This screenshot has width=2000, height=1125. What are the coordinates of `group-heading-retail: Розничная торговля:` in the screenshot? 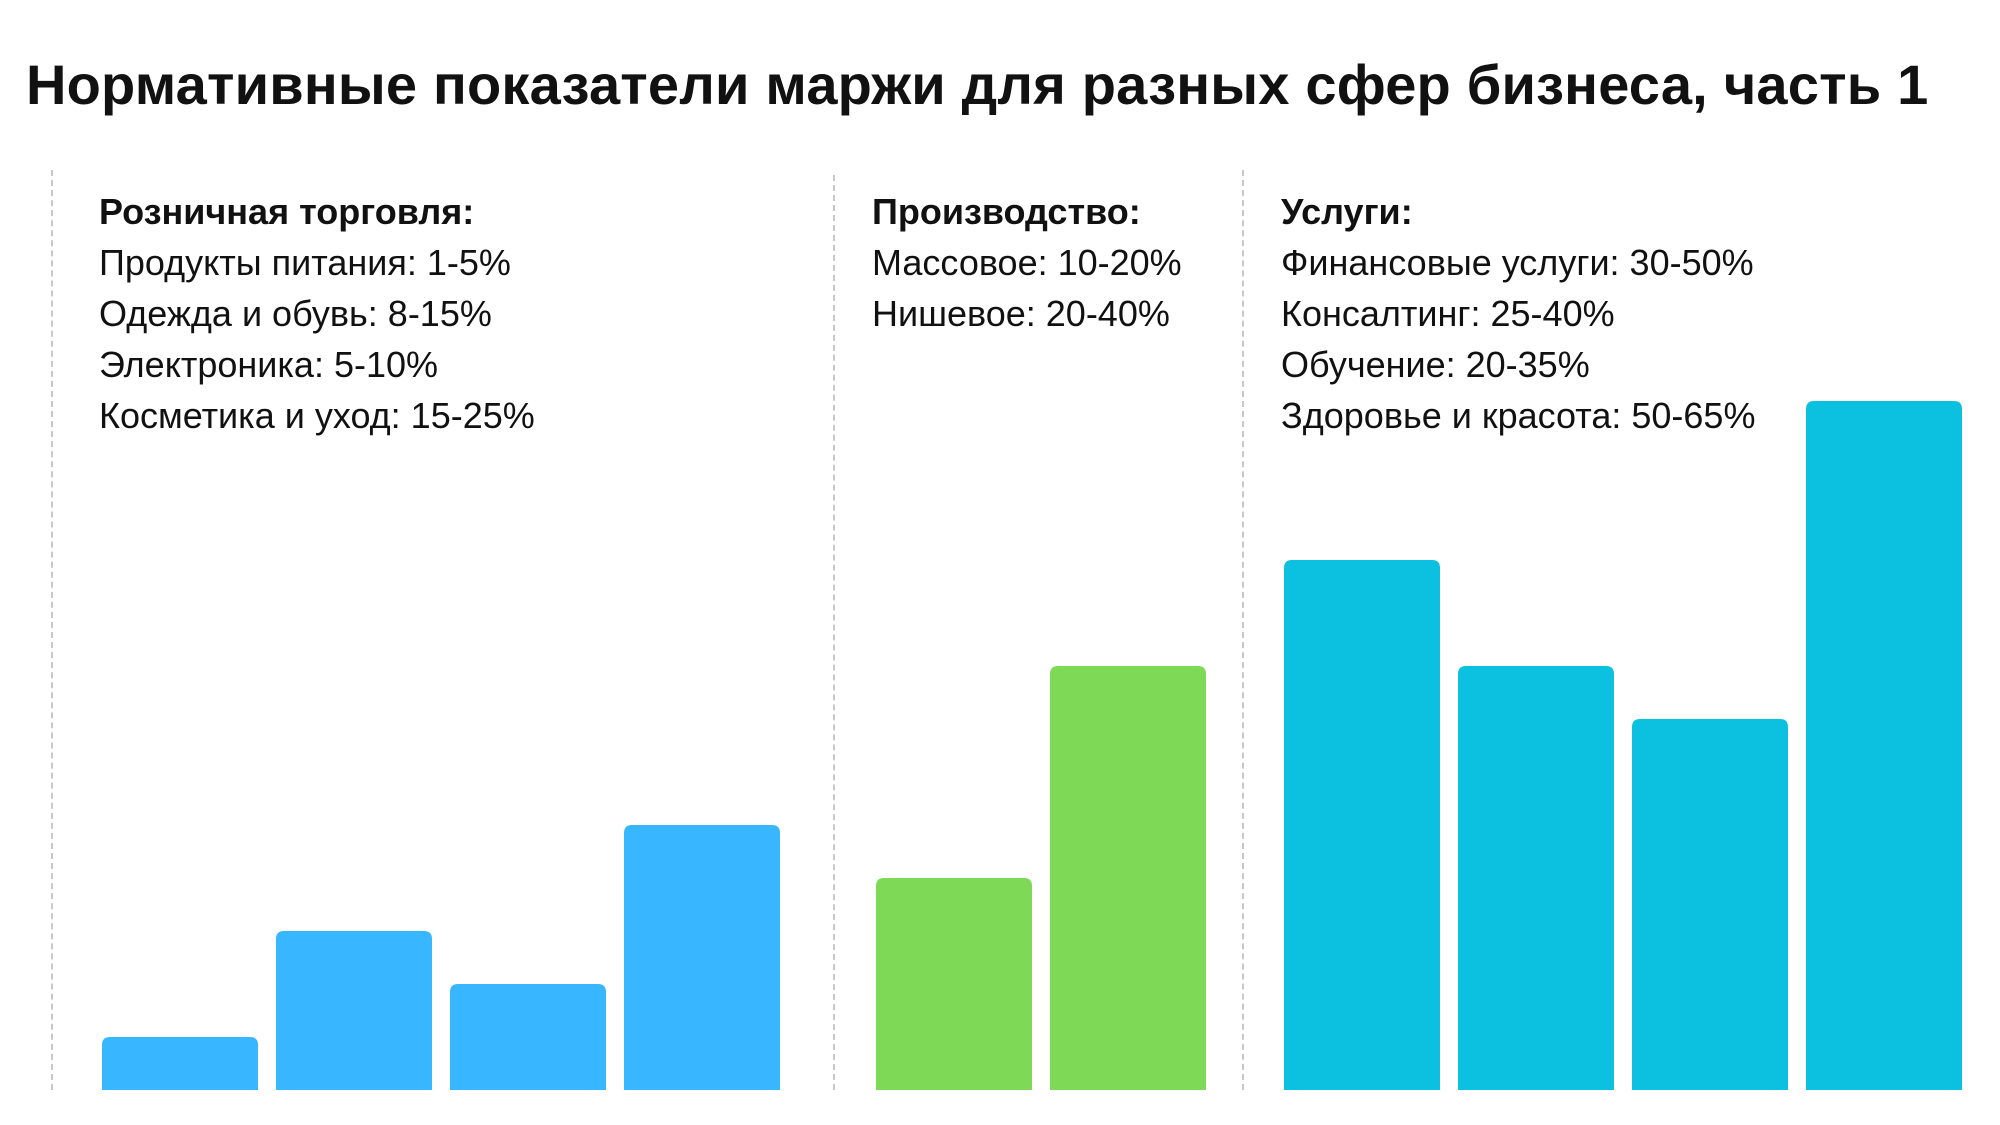 It's located at (287, 211).